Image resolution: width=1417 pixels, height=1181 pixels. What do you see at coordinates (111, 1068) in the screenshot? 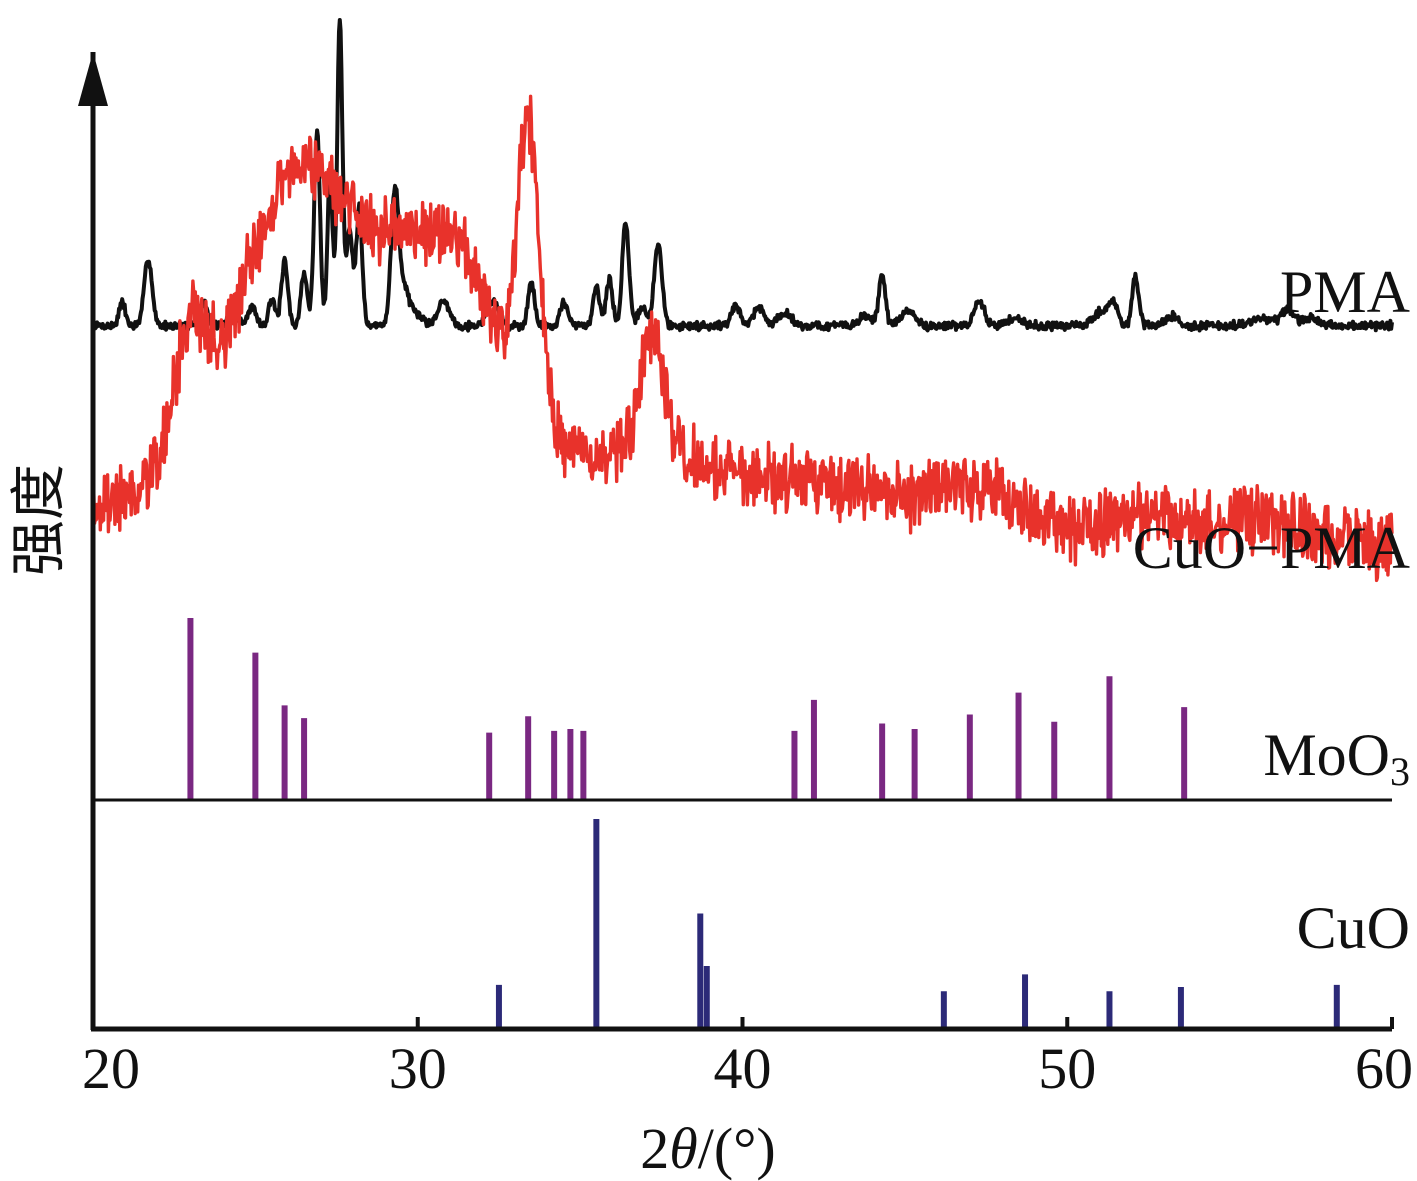
I see `x-tick-label-20: 20` at bounding box center [111, 1068].